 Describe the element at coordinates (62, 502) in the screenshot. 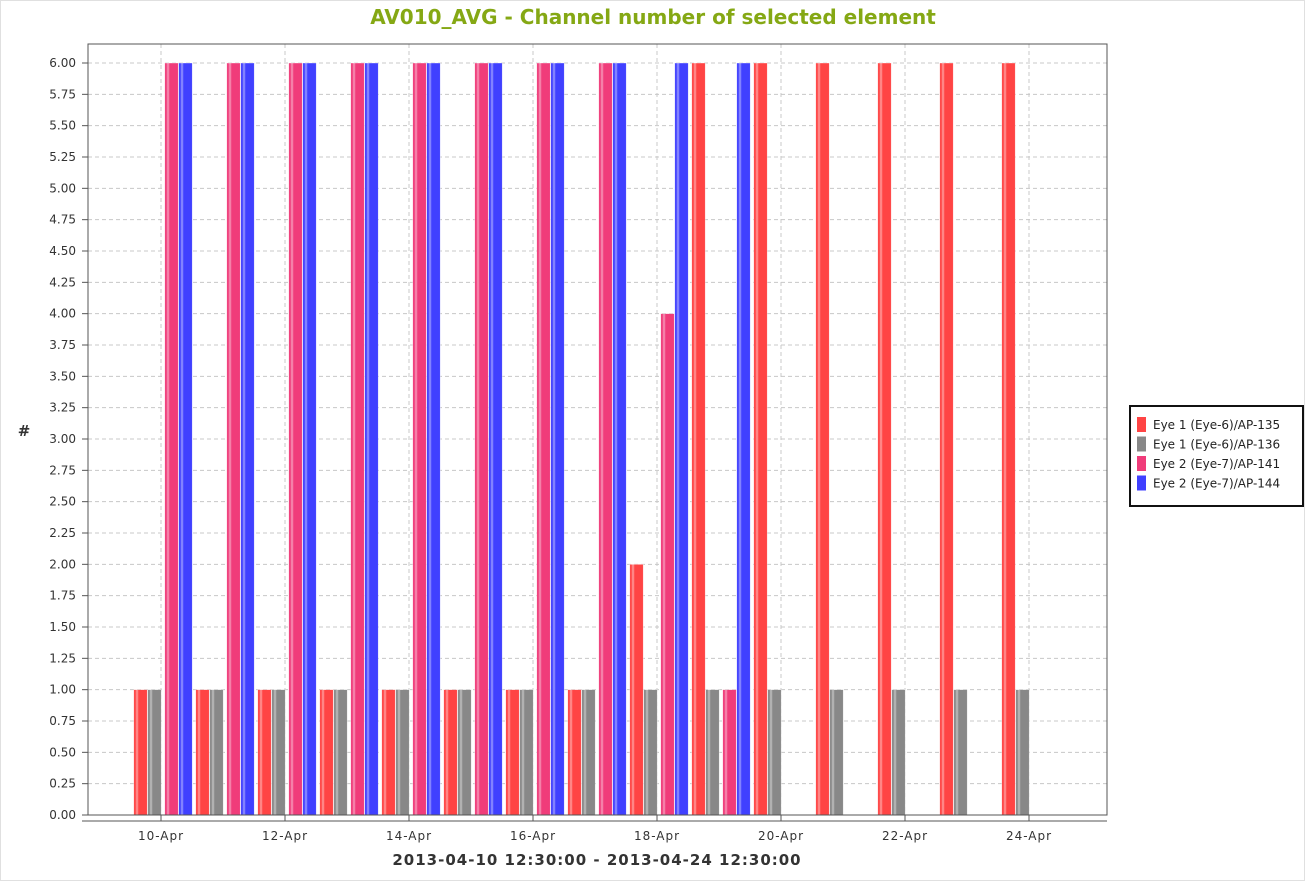

I see `y-tick-label: 2.50` at that location.